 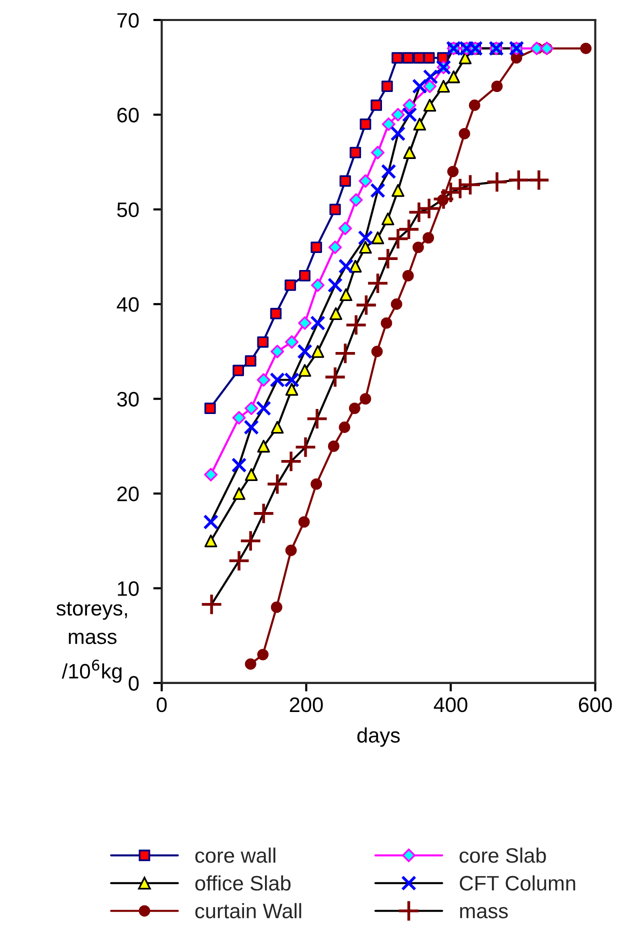 What do you see at coordinates (127, 304) in the screenshot?
I see `y-tick-label: 40` at bounding box center [127, 304].